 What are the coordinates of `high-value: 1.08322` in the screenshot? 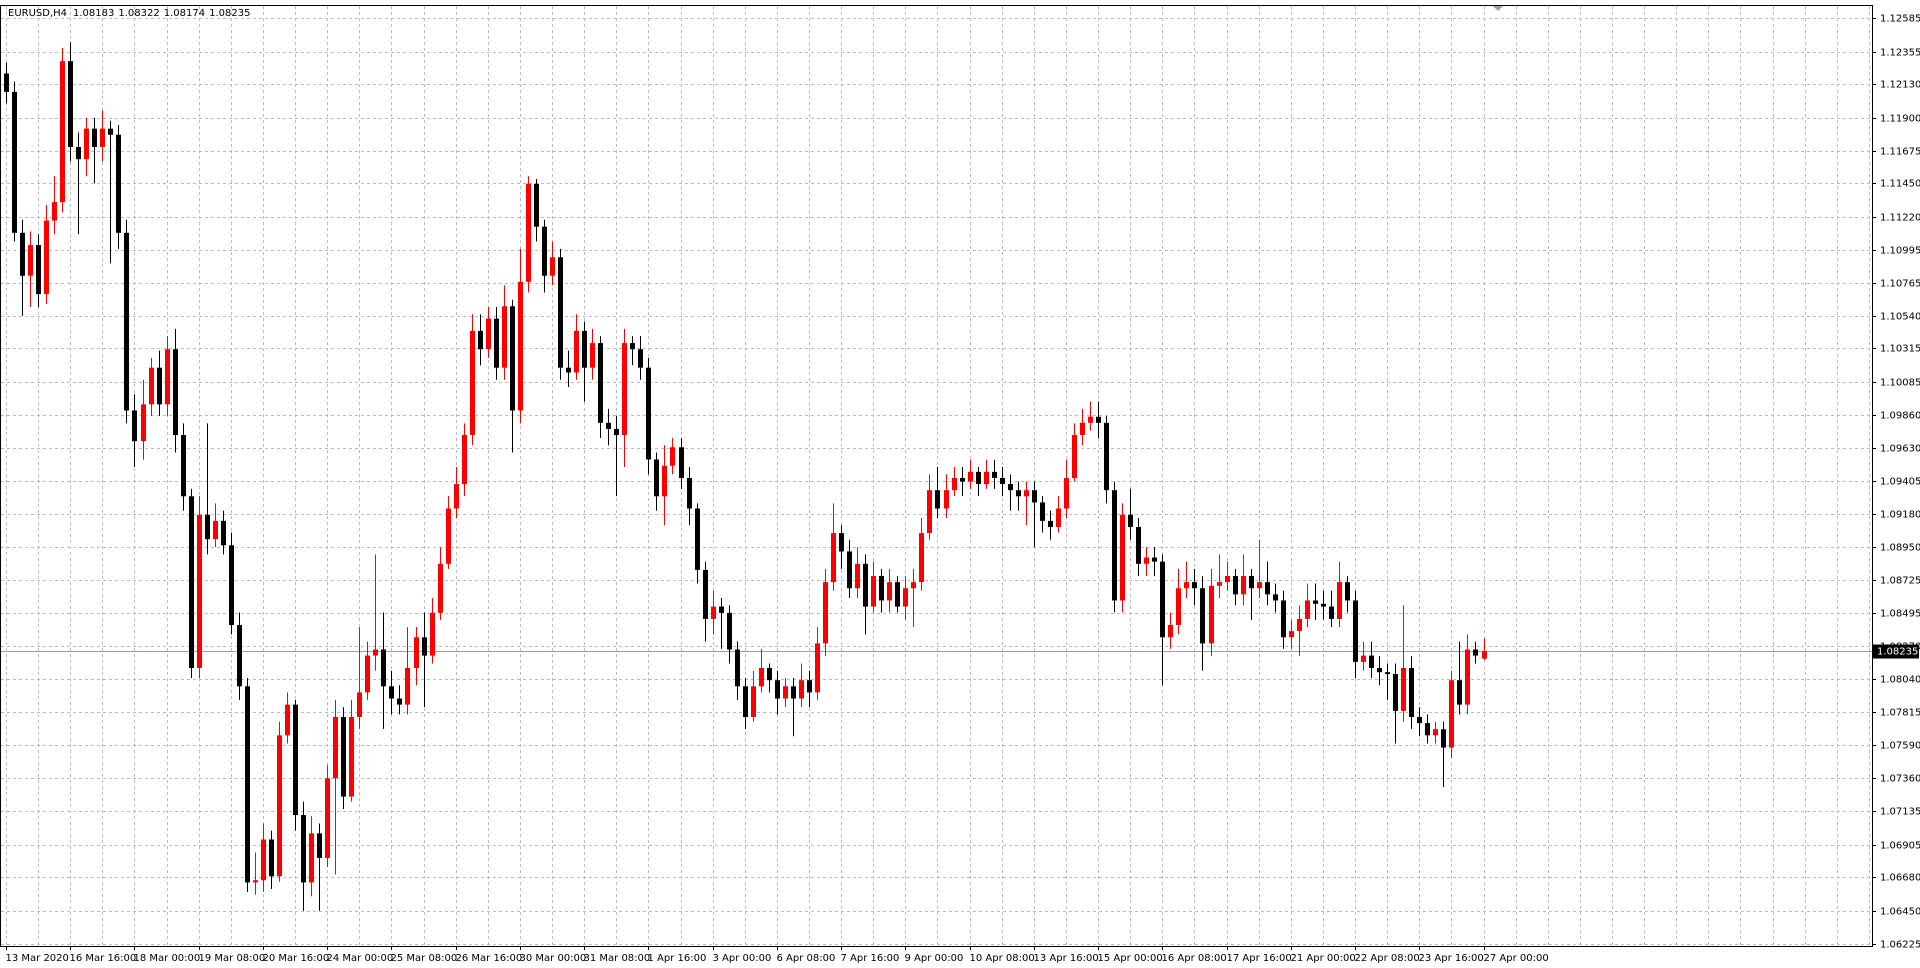 It's located at (138, 13).